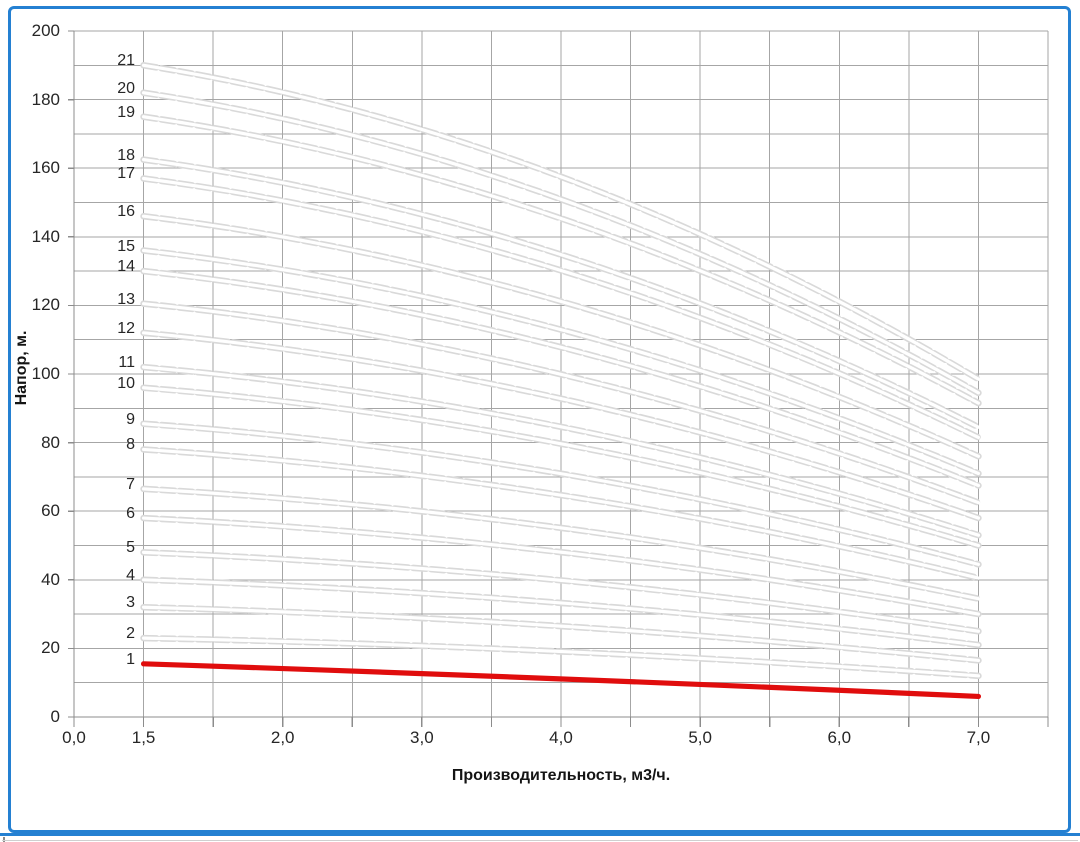 Image resolution: width=1080 pixels, height=842 pixels. I want to click on y-tick-label: 100, so click(45, 373).